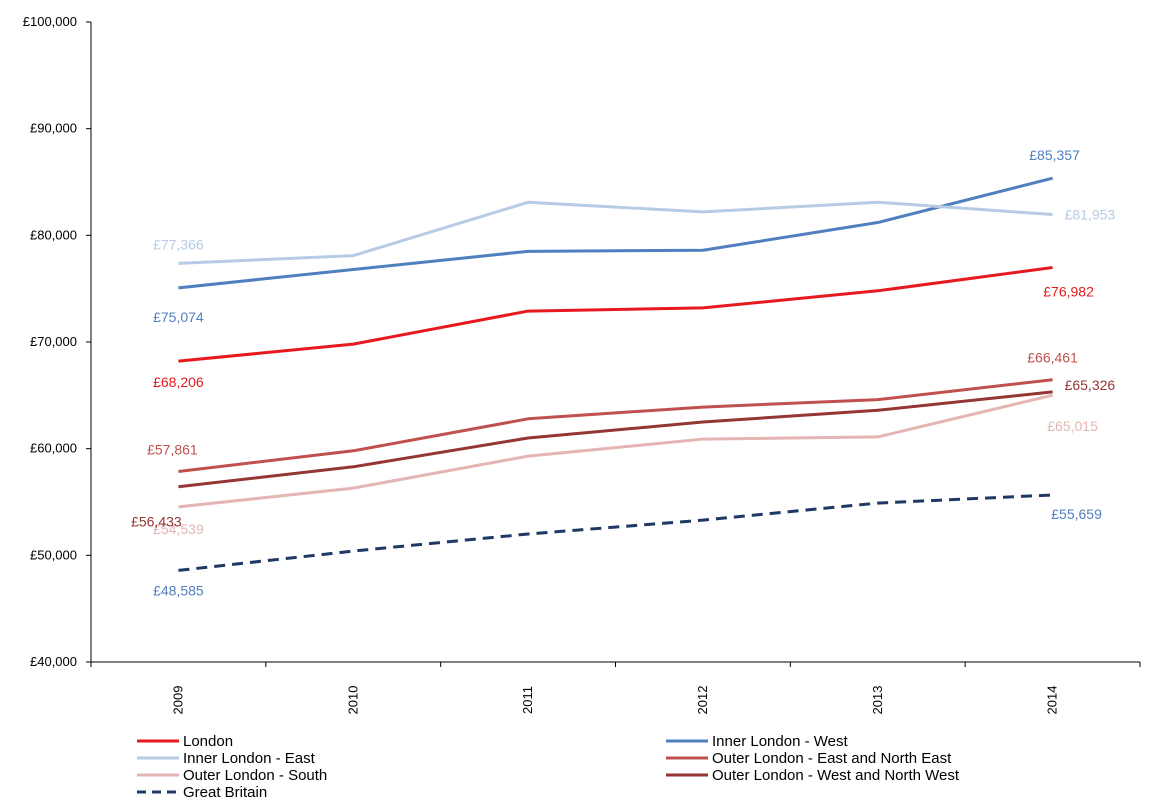 The height and width of the screenshot is (807, 1174). What do you see at coordinates (255, 775) in the screenshot?
I see `legend-label: Outer London - South` at bounding box center [255, 775].